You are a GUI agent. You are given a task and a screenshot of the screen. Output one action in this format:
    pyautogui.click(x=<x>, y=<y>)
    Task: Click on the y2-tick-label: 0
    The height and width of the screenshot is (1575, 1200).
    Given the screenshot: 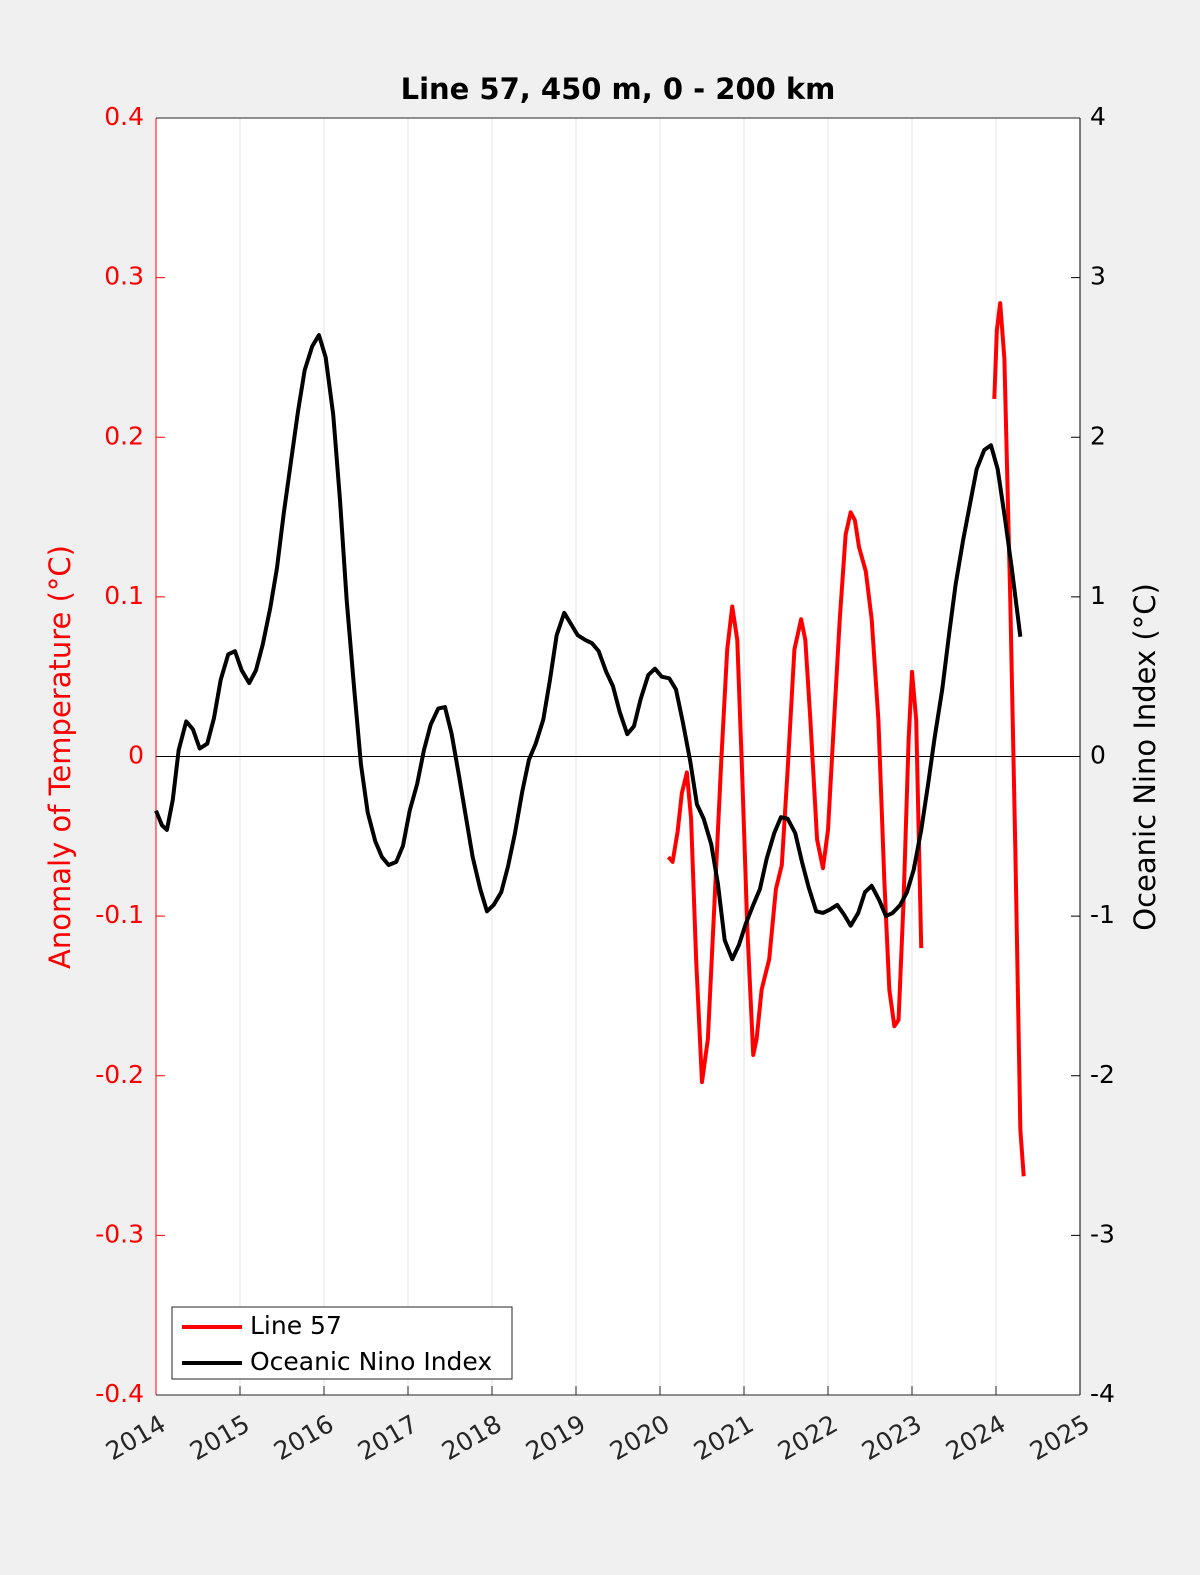 What is the action you would take?
    pyautogui.click(x=1098, y=755)
    